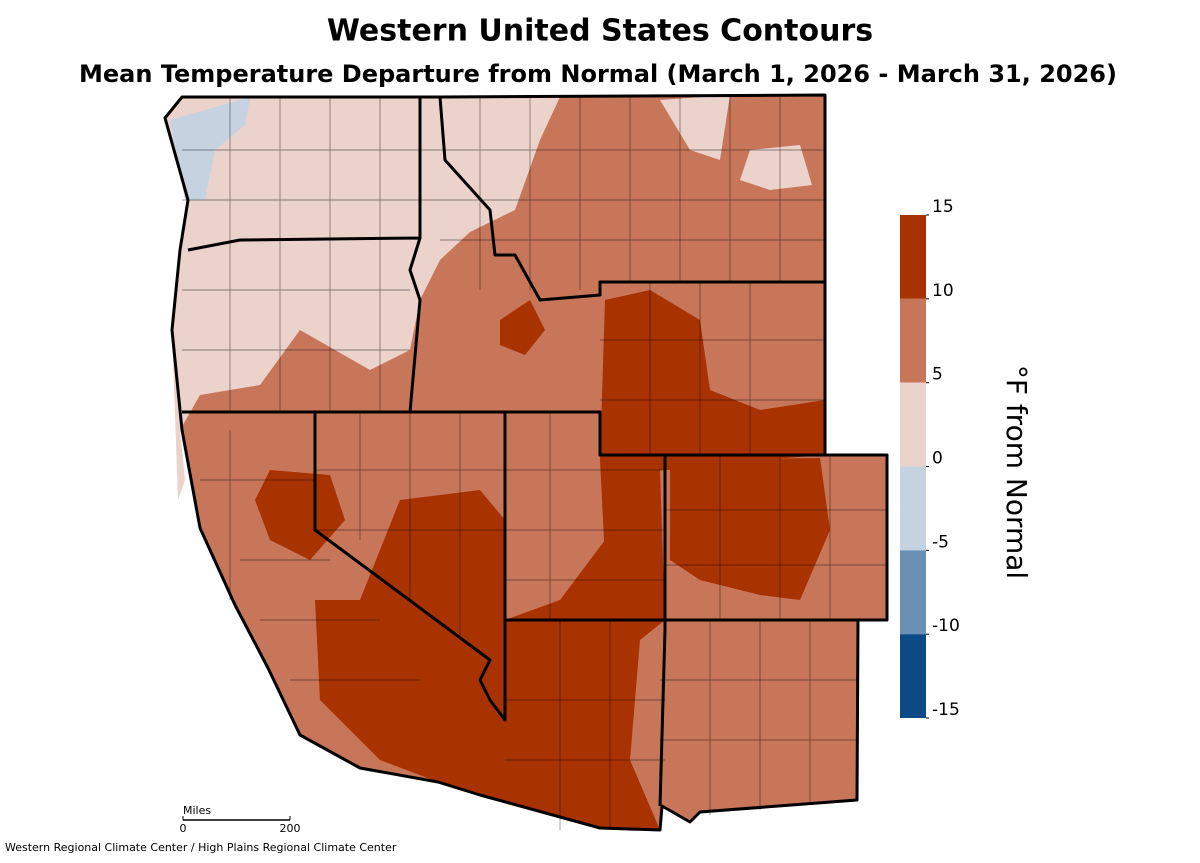 This screenshot has height=863, width=1200. I want to click on colorbar-tick-label: -15, so click(946, 710).